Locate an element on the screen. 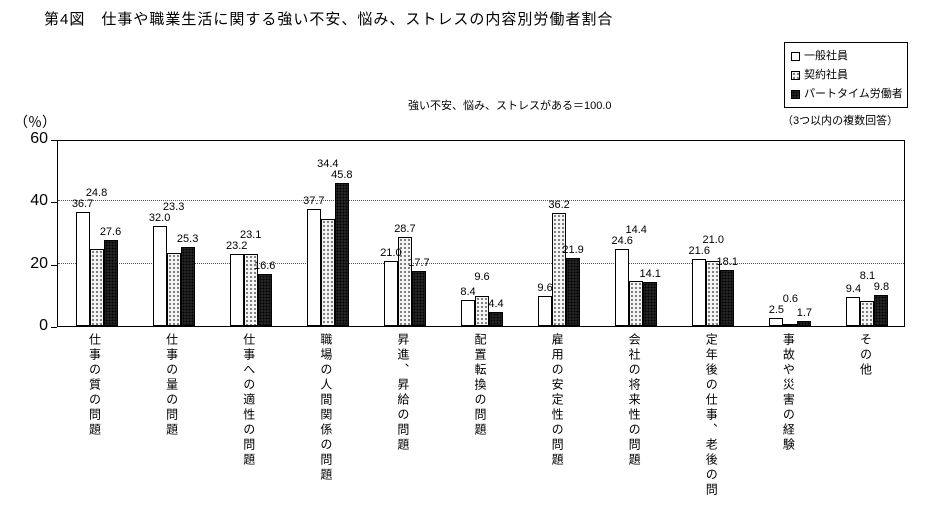 The height and width of the screenshot is (523, 937). legend-label-keiyaku-shain: 契約社員 is located at coordinates (826, 75).